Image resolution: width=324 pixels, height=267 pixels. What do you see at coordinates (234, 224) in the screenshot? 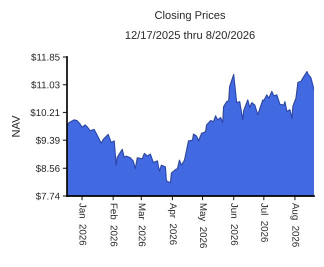
I see `x-tick-label: Jun 2026` at bounding box center [234, 224].